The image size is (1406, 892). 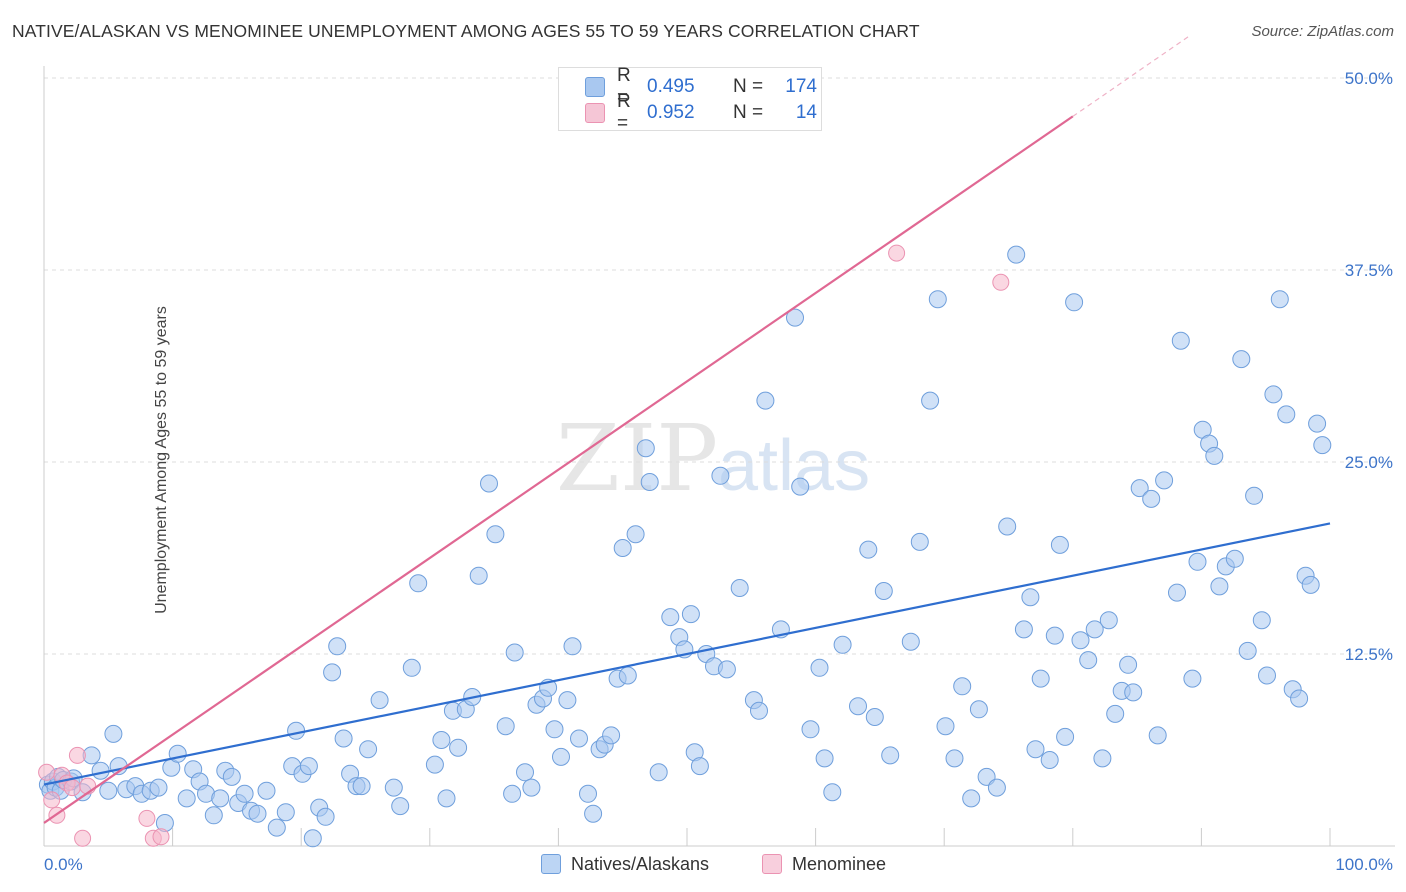 What do you see at coordinates (595, 87) in the screenshot?
I see `legend-swatch-blue` at bounding box center [595, 87].